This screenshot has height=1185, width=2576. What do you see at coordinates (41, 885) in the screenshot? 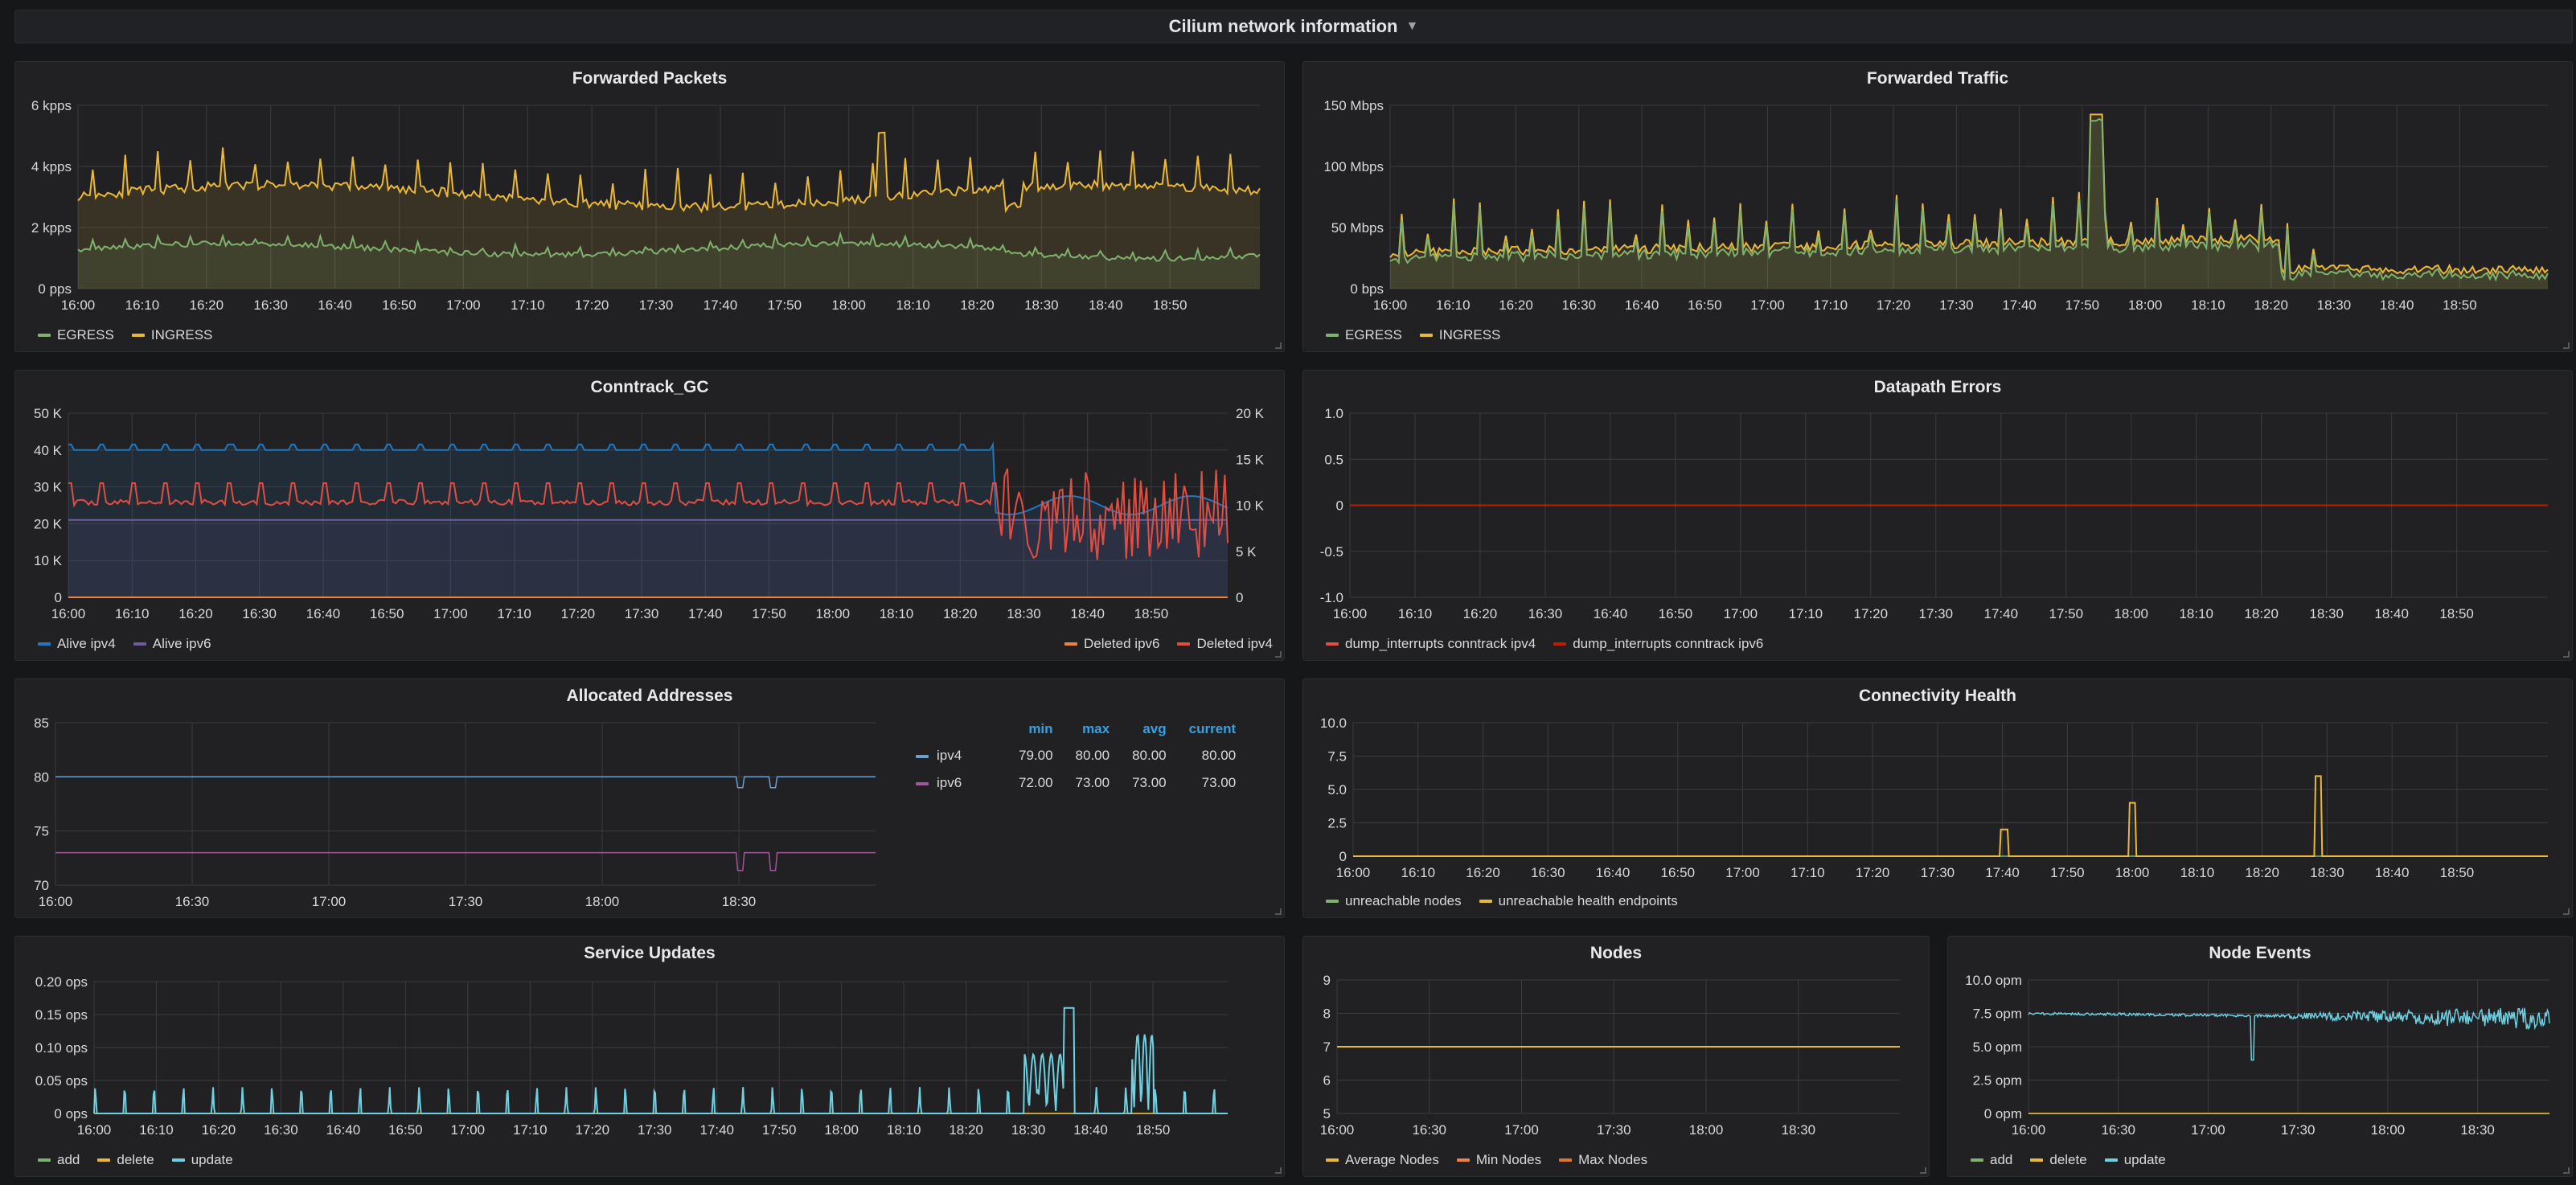
I see `y-tick-label: 70` at bounding box center [41, 885].